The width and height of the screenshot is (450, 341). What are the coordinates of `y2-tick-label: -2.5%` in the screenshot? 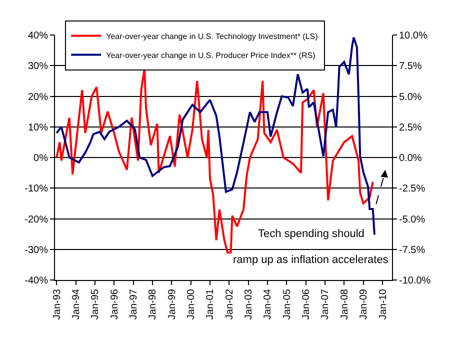 It's located at (412, 189).